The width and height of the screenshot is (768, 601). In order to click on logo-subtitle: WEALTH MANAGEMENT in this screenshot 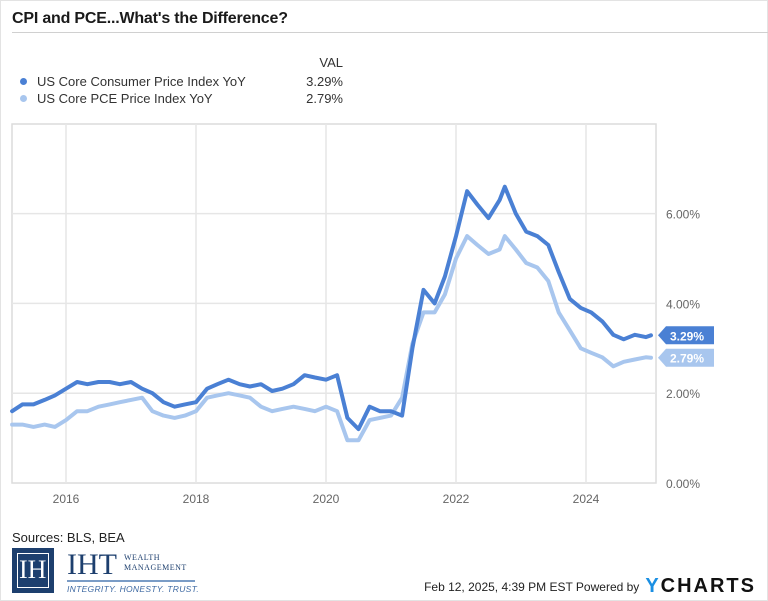, I will do `click(155, 562)`.